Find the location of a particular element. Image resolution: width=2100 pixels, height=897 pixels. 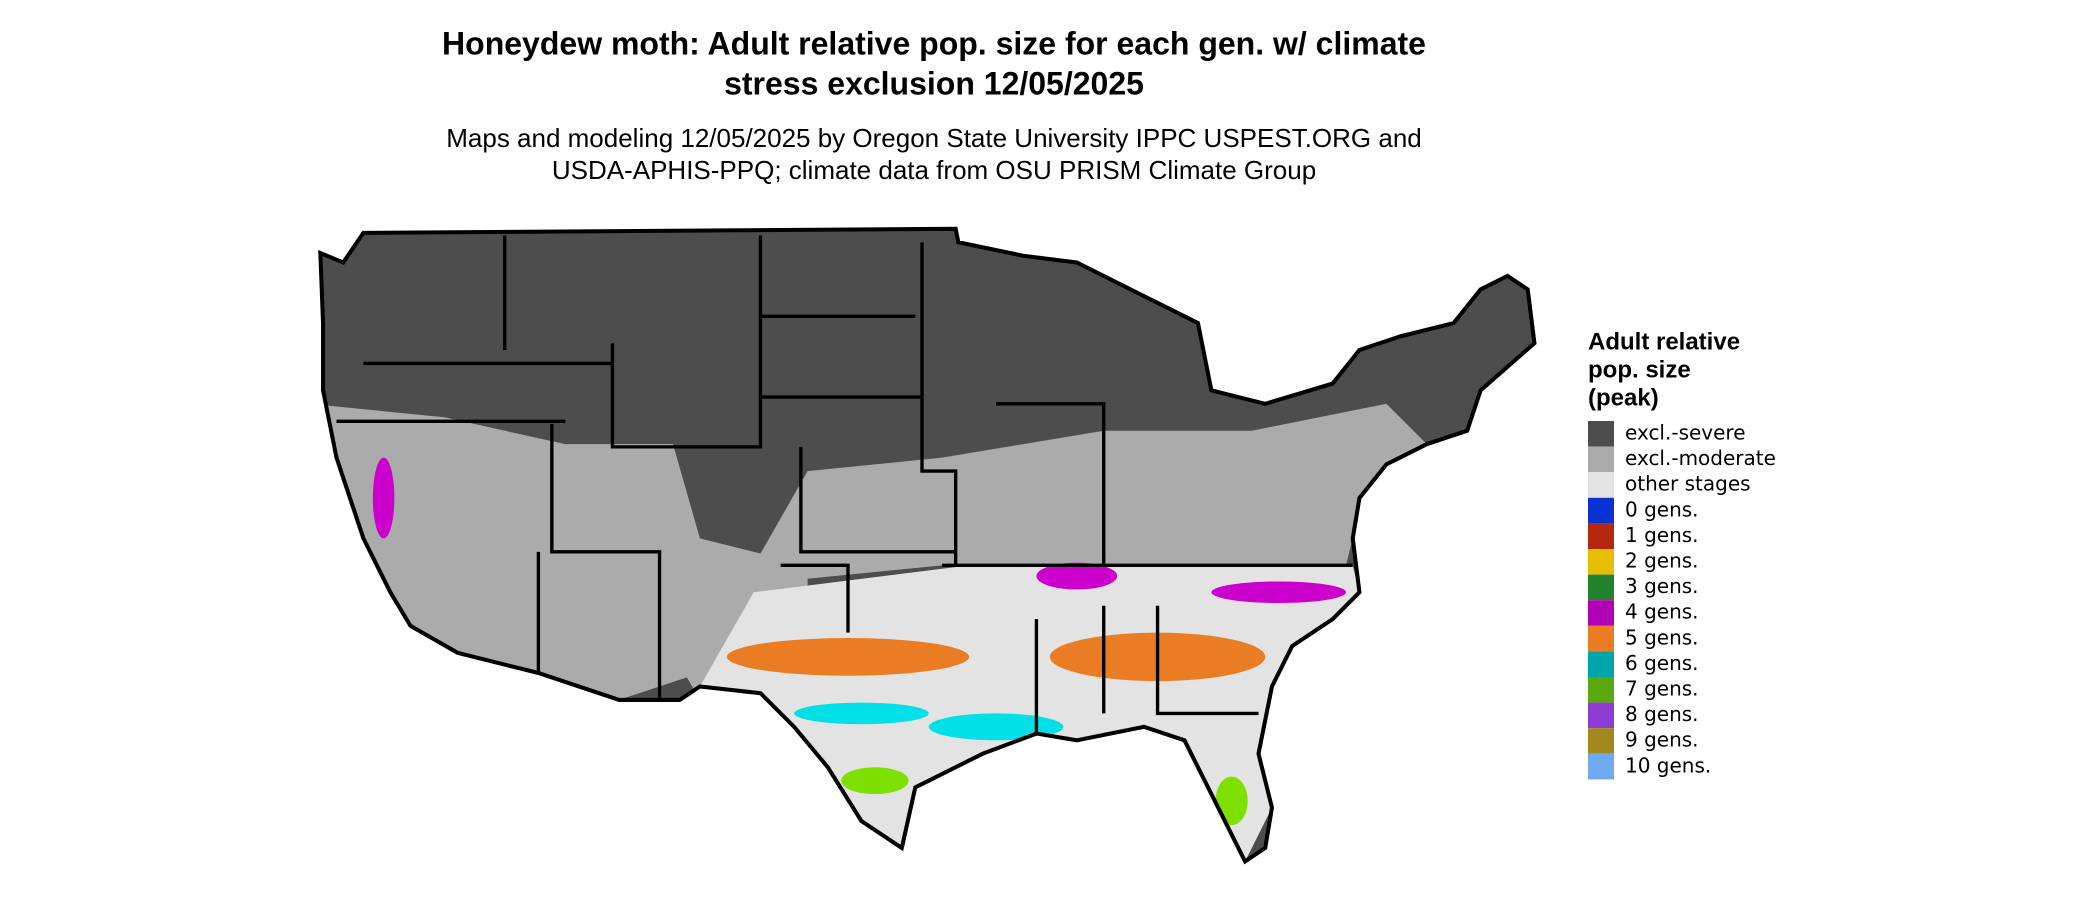

title-line: stress exclusion 12/05/2025 is located at coordinates (934, 83).